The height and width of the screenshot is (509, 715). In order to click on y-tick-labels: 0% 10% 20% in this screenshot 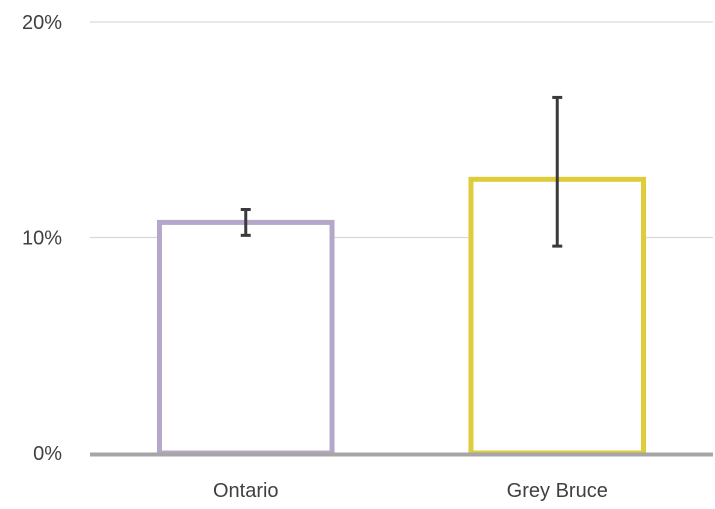, I will do `click(42, 238)`.